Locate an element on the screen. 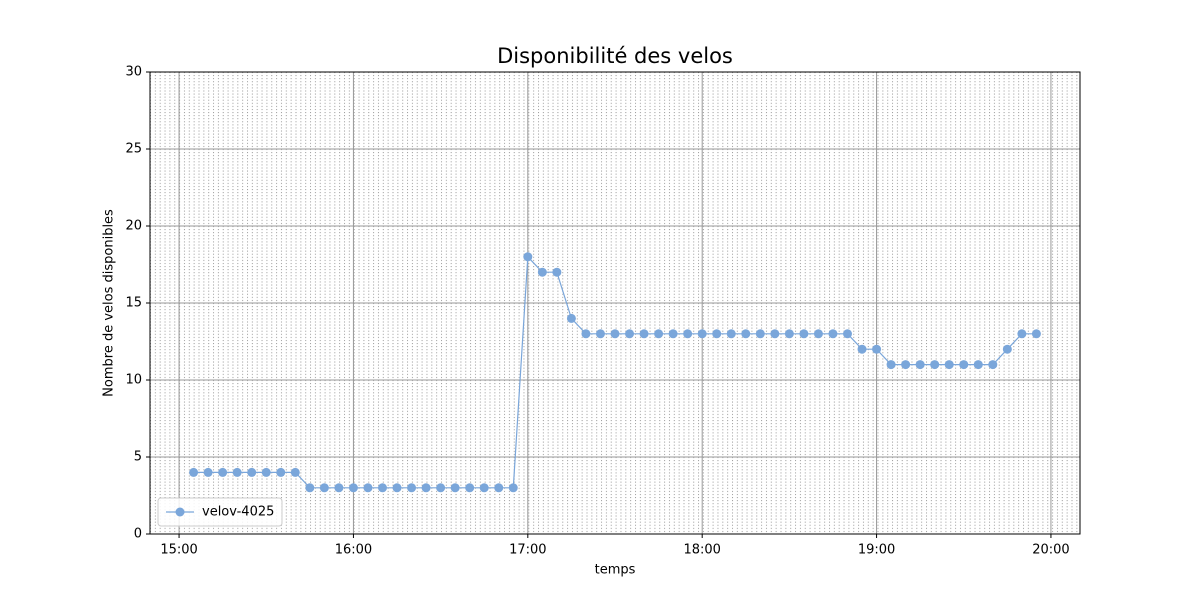 This screenshot has width=1200, height=600. y-tick-label: 10 is located at coordinates (133, 380).